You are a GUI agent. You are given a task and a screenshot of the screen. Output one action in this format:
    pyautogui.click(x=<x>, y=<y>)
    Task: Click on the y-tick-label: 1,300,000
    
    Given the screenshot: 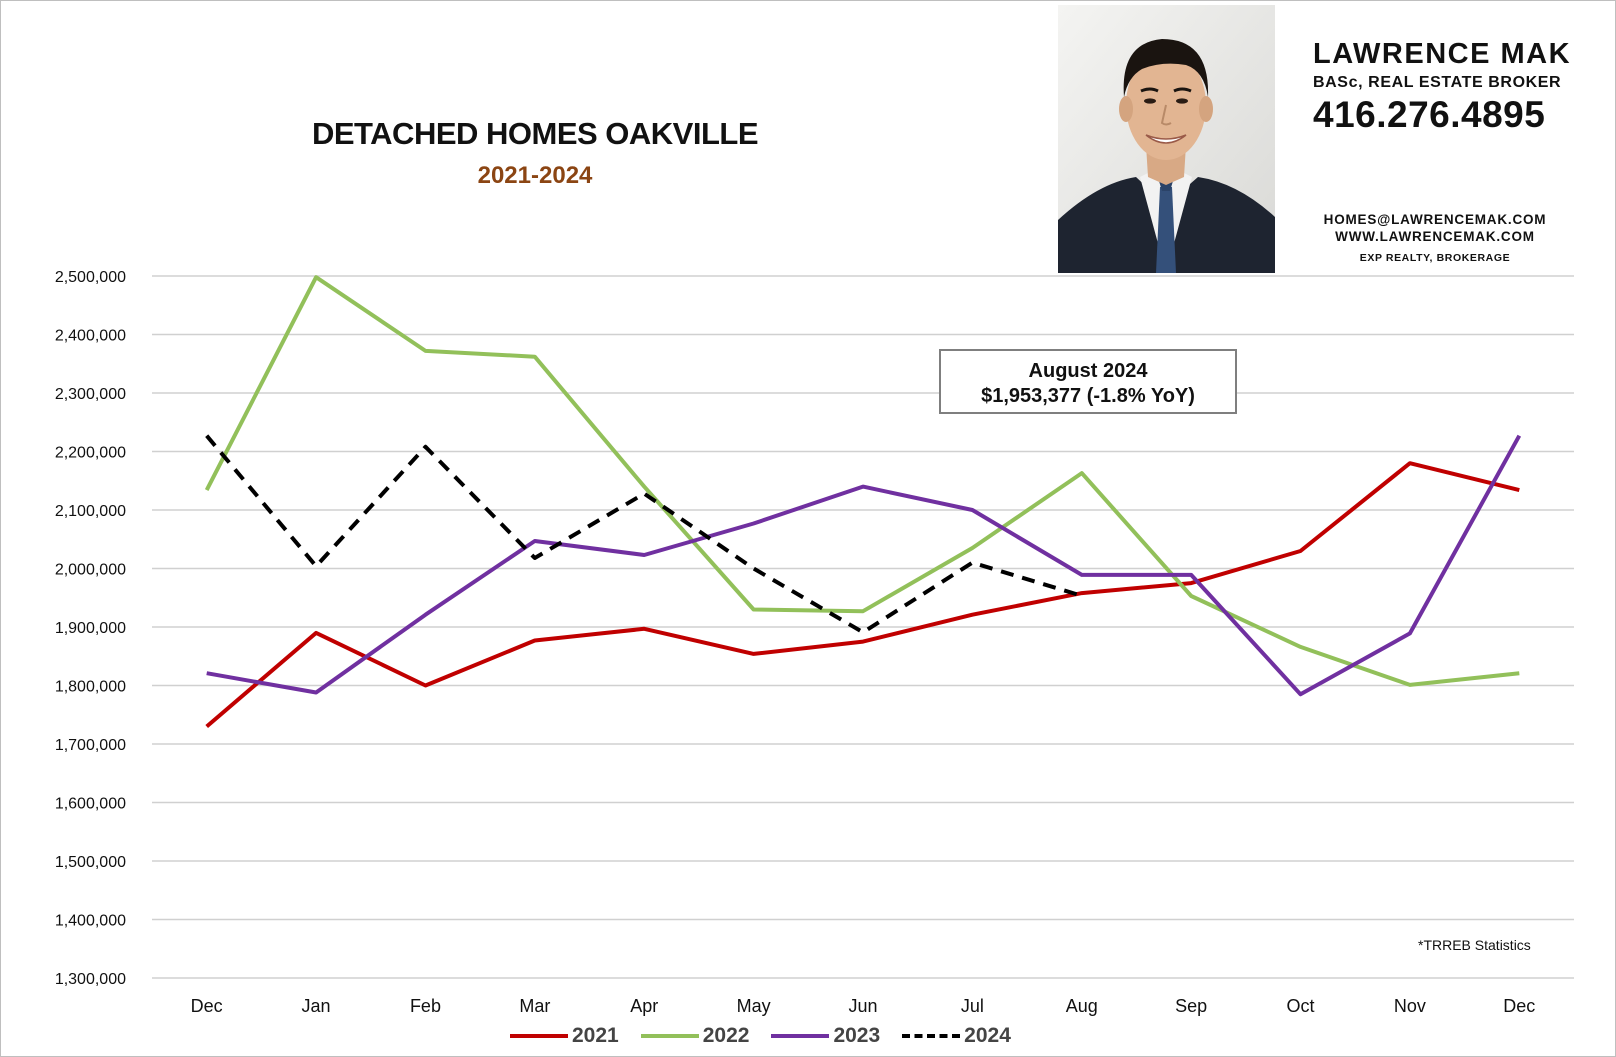 What is the action you would take?
    pyautogui.click(x=90, y=979)
    